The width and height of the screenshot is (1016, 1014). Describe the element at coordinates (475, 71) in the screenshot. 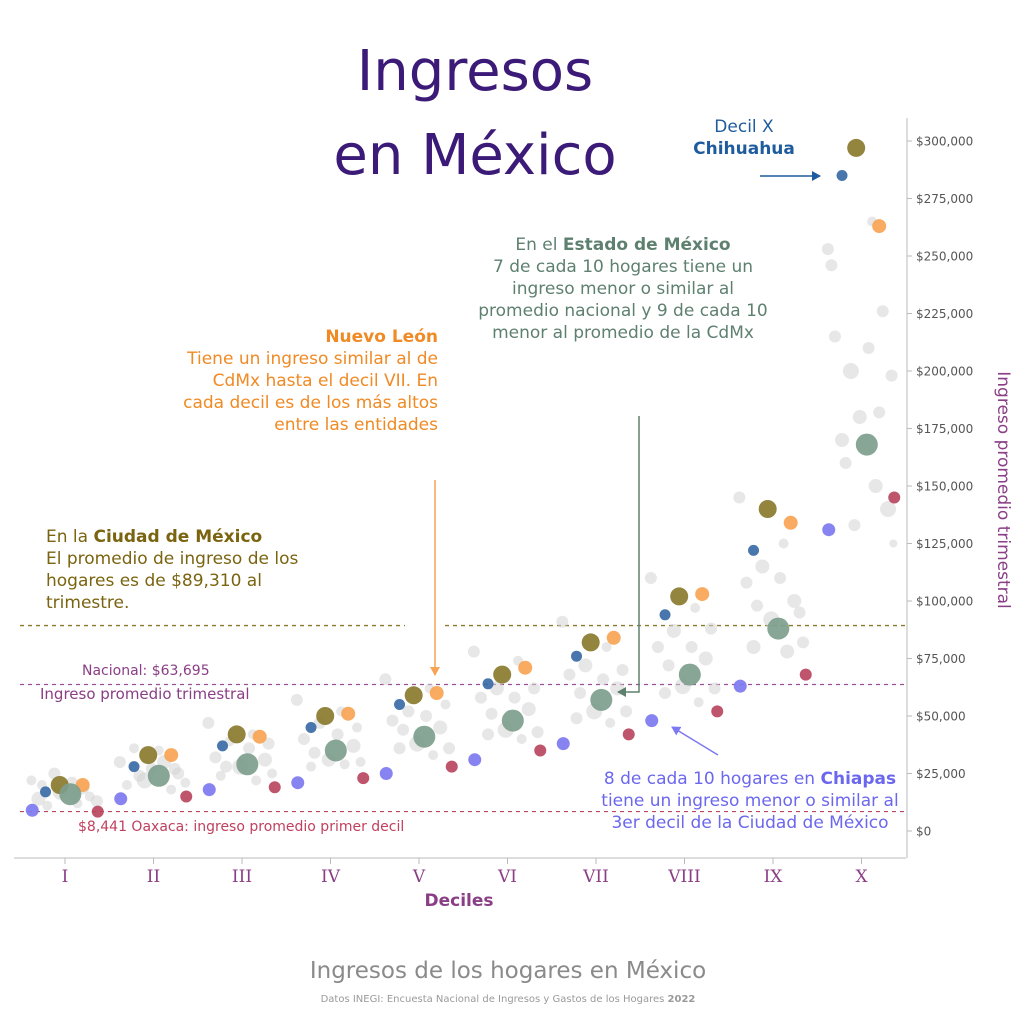

I see `title-line-1: Ingresos` at that location.